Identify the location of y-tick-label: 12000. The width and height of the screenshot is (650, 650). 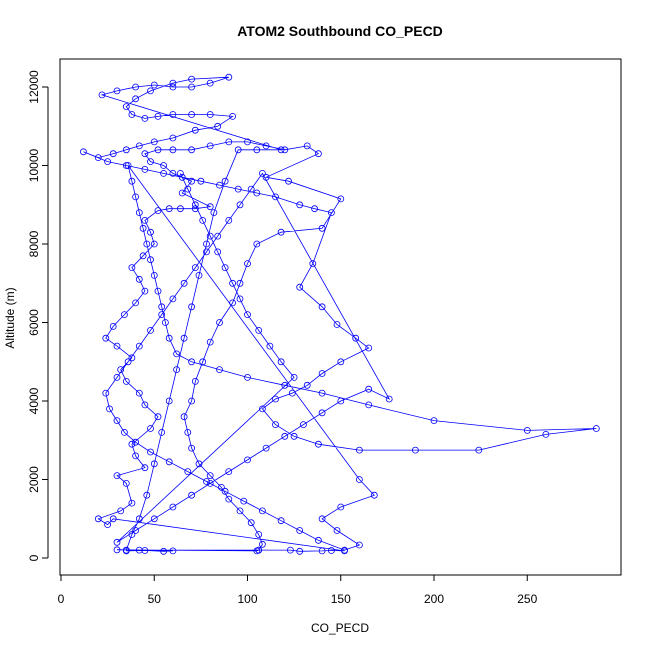
(34, 87).